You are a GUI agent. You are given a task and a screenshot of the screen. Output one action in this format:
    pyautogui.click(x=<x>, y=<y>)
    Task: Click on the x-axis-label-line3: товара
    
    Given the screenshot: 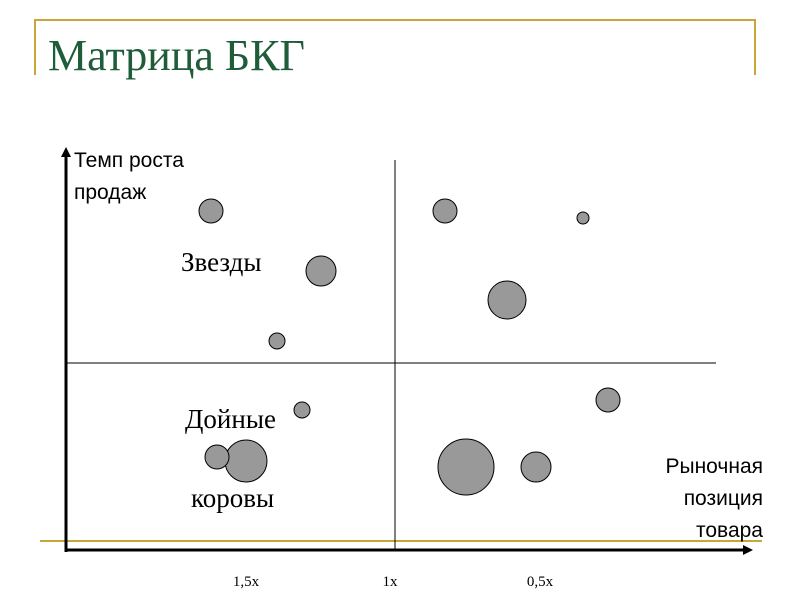 What is the action you would take?
    pyautogui.click(x=729, y=530)
    